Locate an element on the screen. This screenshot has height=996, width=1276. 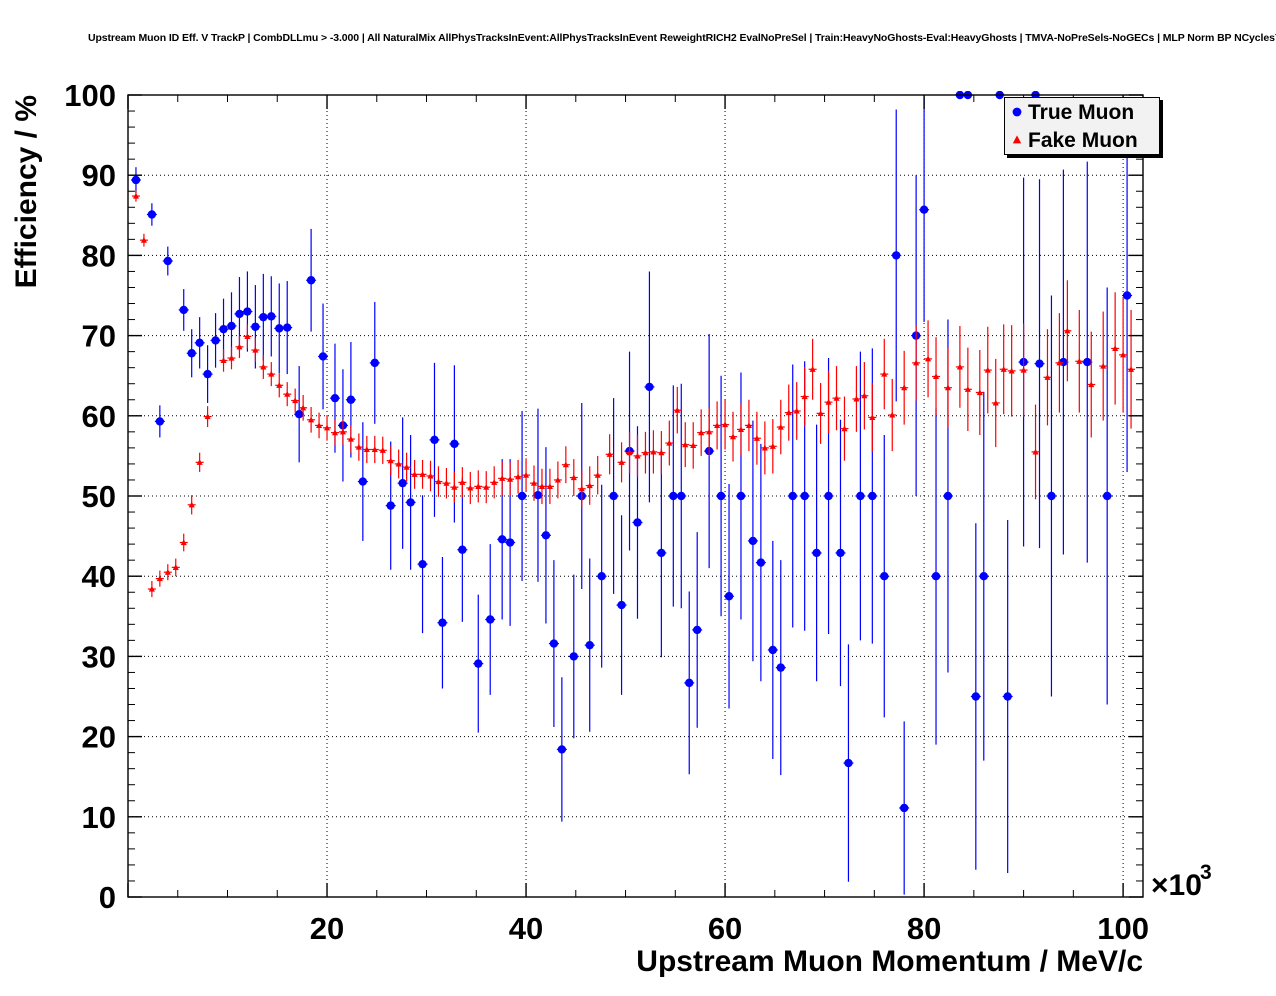
x-tick-label: 40 is located at coordinates (526, 928).